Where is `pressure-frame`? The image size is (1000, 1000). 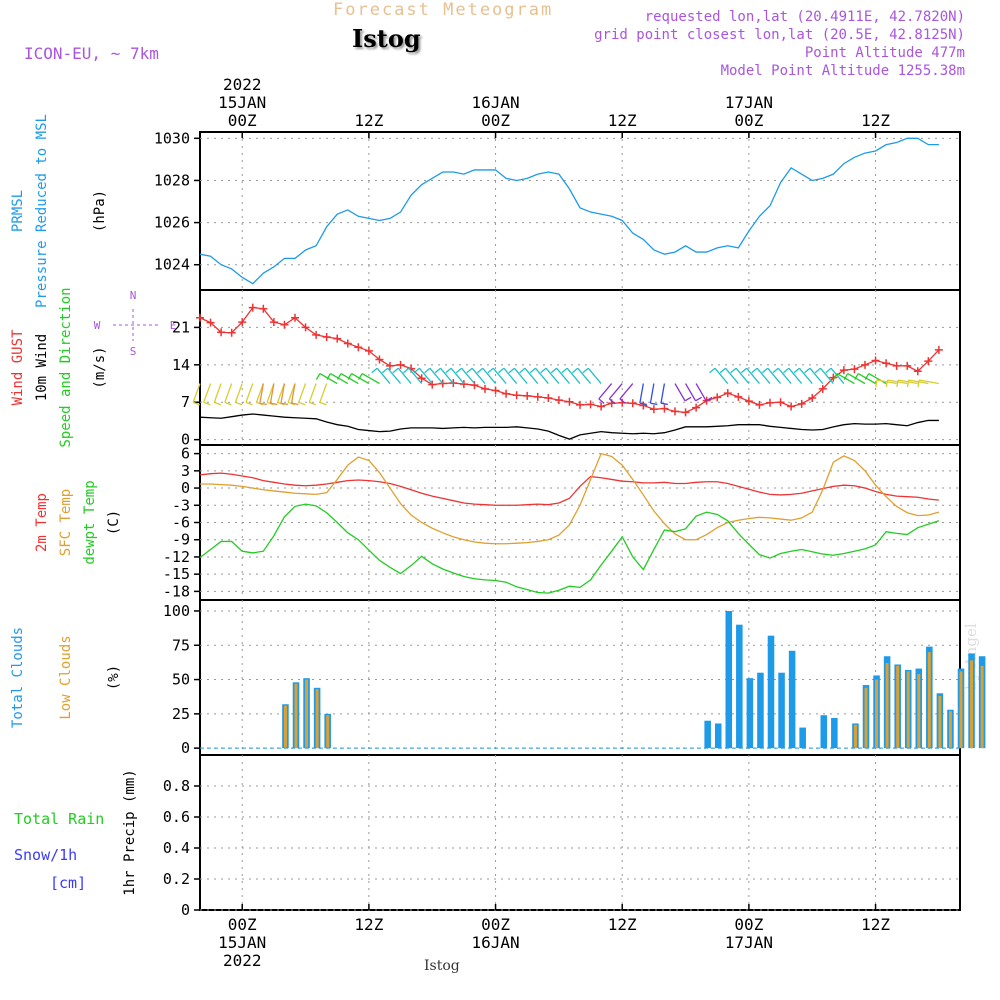 pressure-frame is located at coordinates (580, 211).